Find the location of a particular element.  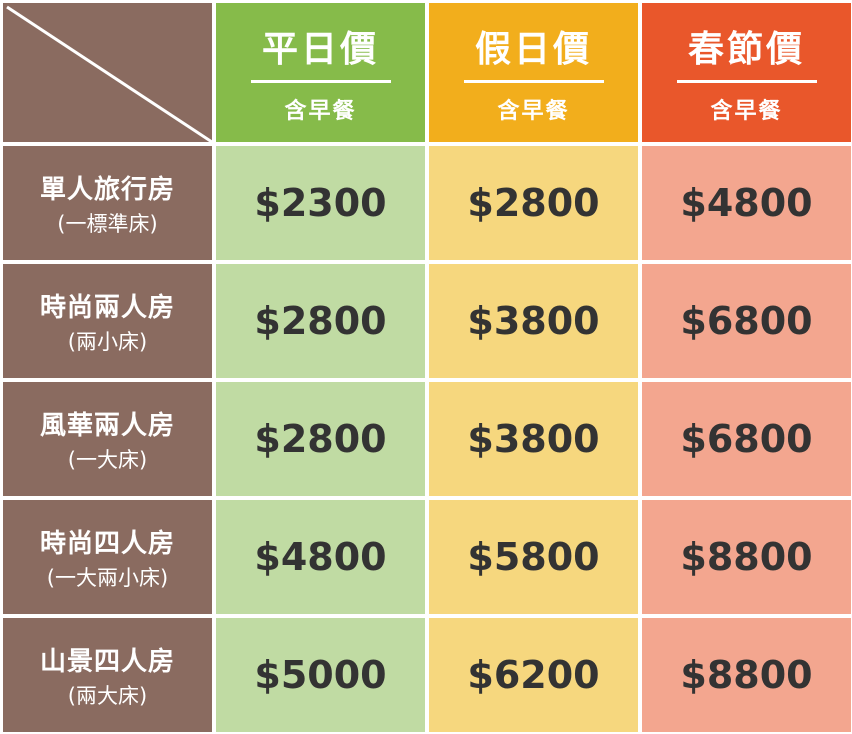

price-weekday: $5000 is located at coordinates (320, 675).